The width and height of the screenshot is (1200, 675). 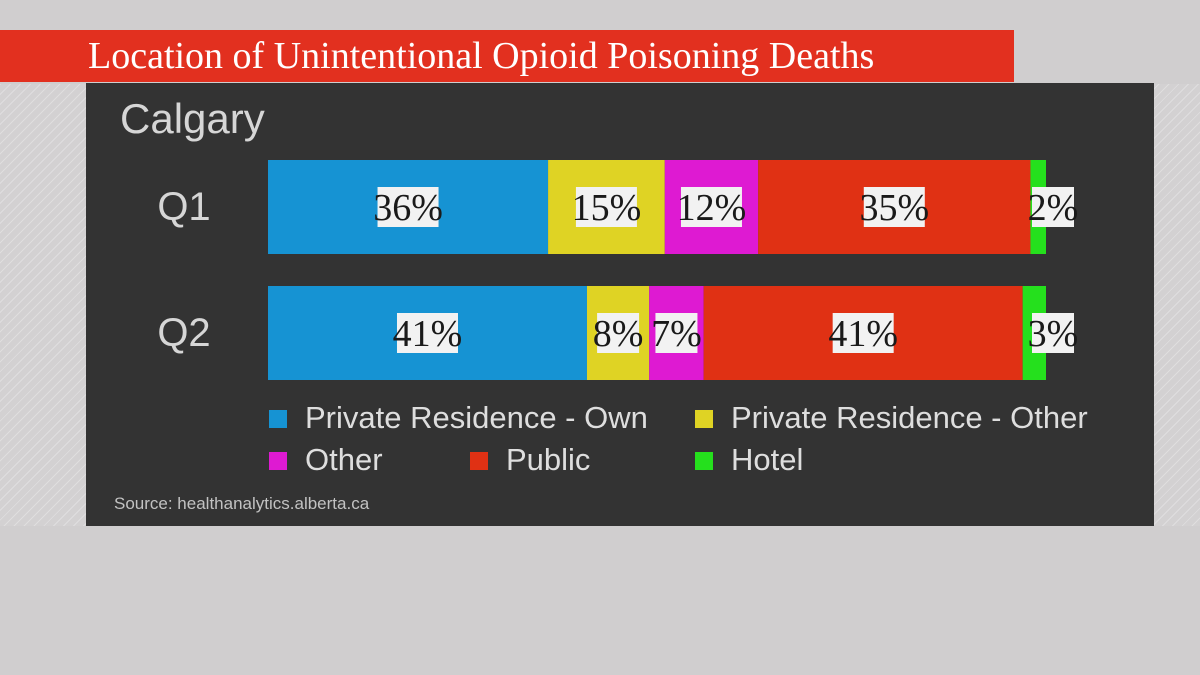 What do you see at coordinates (909, 417) in the screenshot?
I see `legend-label: Private Residence - Other` at bounding box center [909, 417].